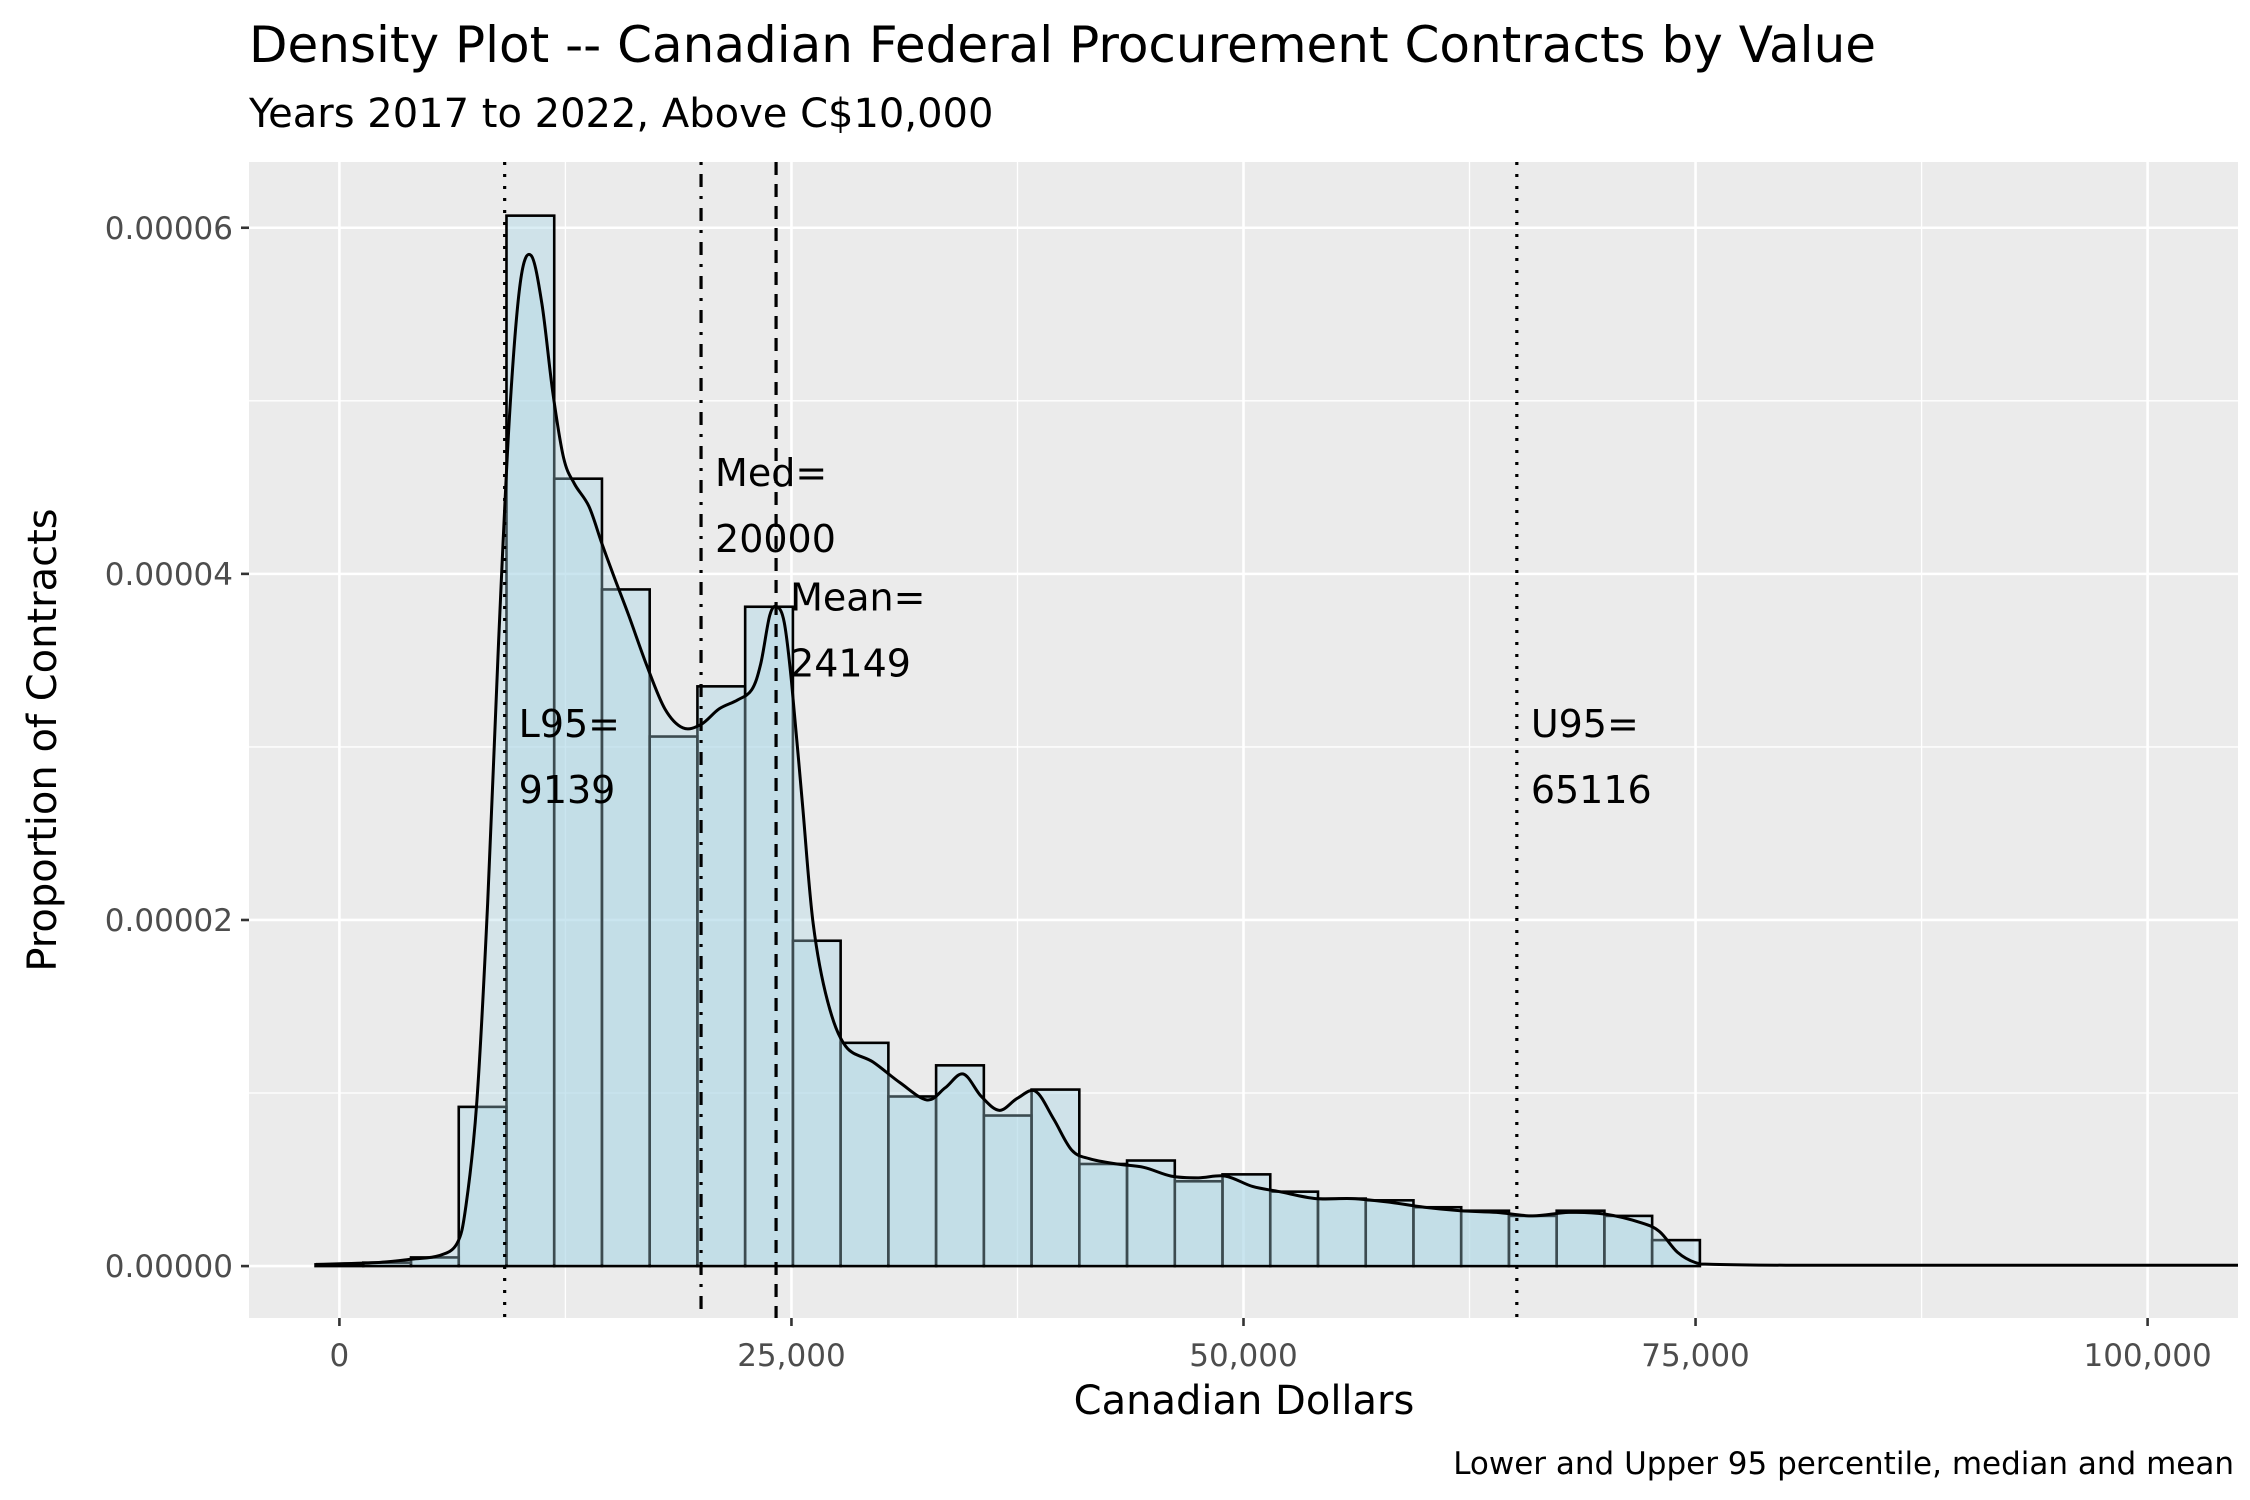 Image resolution: width=2250 pixels, height=1500 pixels. I want to click on y-tick-label: 0.00000, so click(169, 1267).